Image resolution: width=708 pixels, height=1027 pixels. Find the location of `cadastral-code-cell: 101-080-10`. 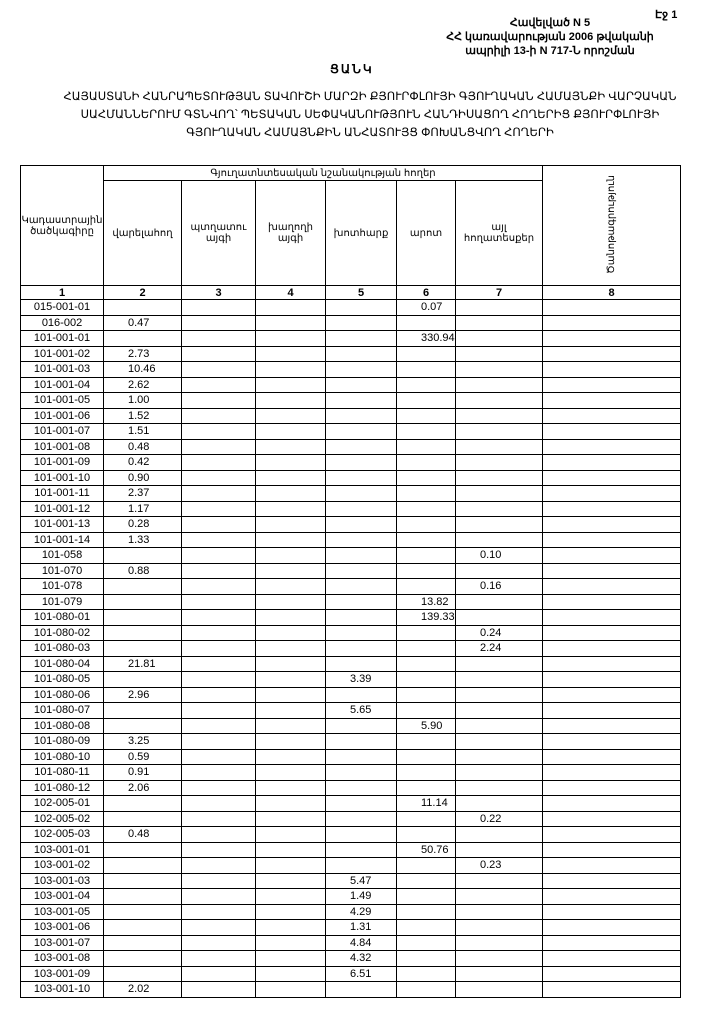

cadastral-code-cell: 101-080-10 is located at coordinates (62, 756).